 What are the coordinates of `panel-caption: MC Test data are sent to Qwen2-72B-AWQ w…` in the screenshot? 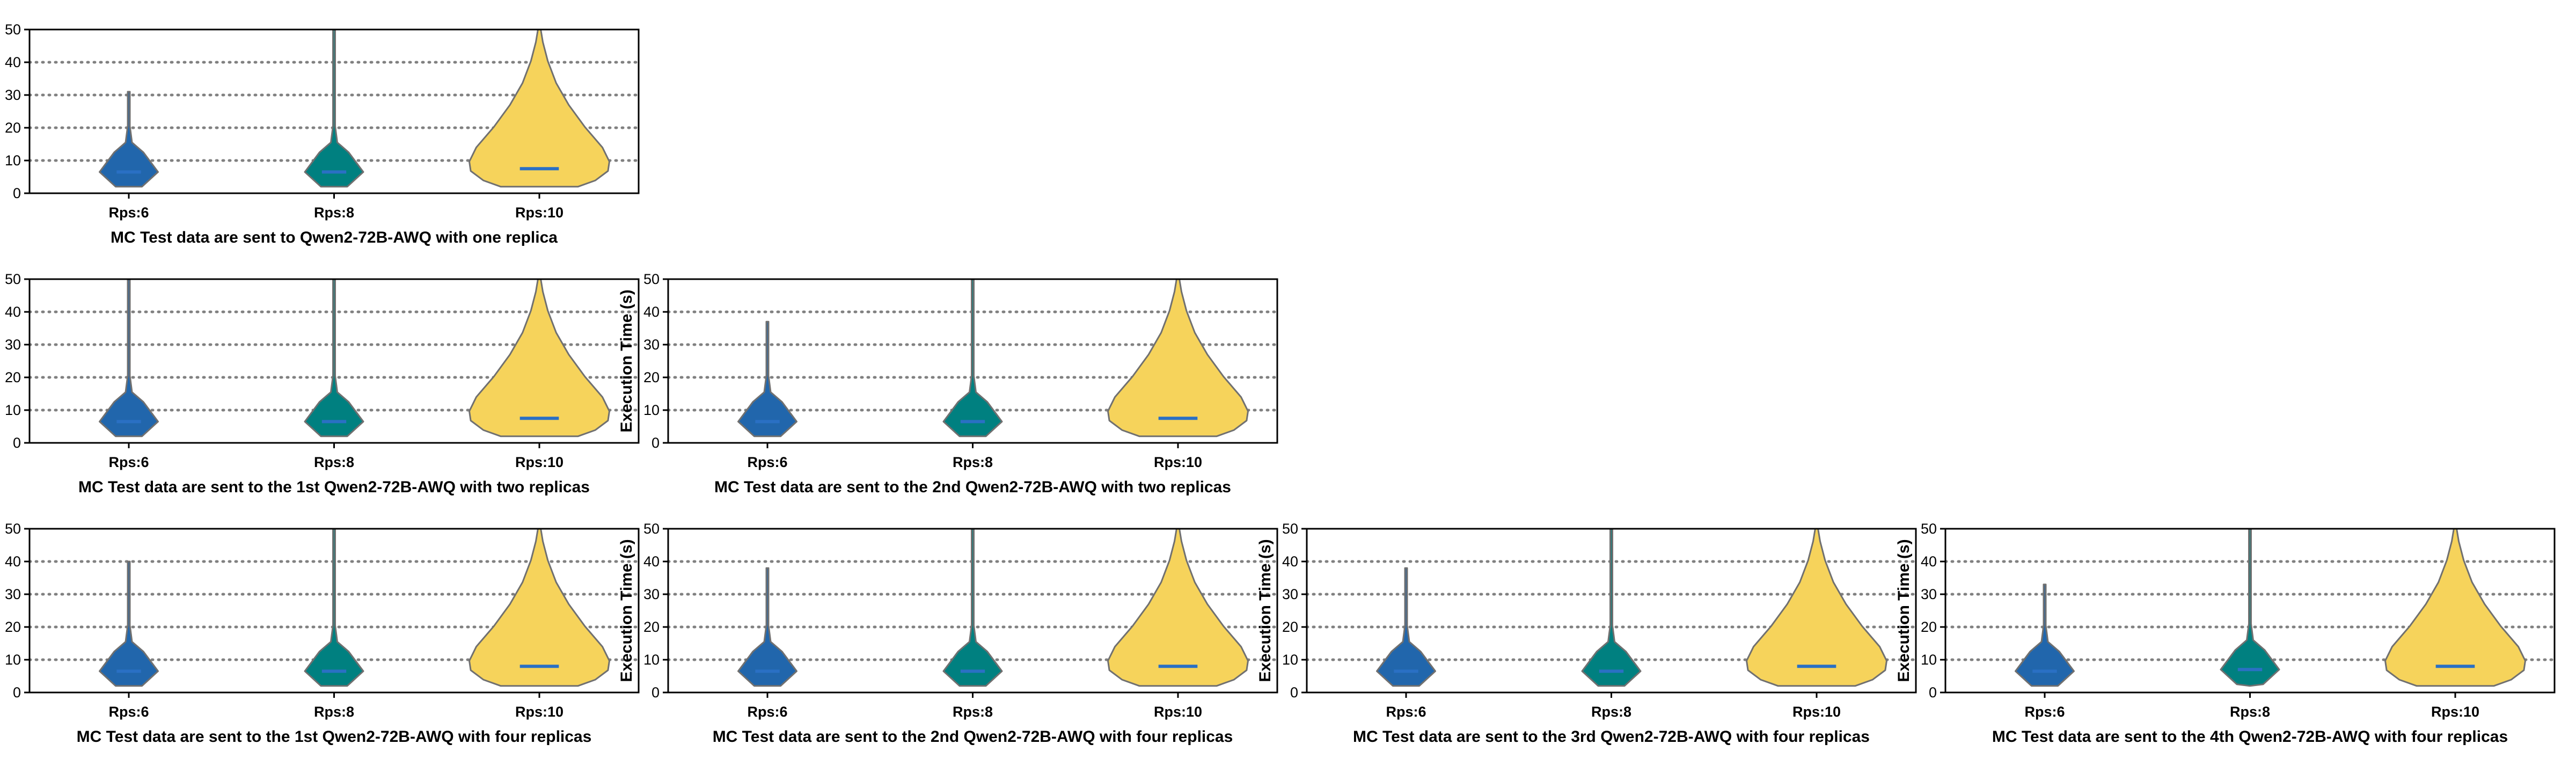 It's located at (334, 237).